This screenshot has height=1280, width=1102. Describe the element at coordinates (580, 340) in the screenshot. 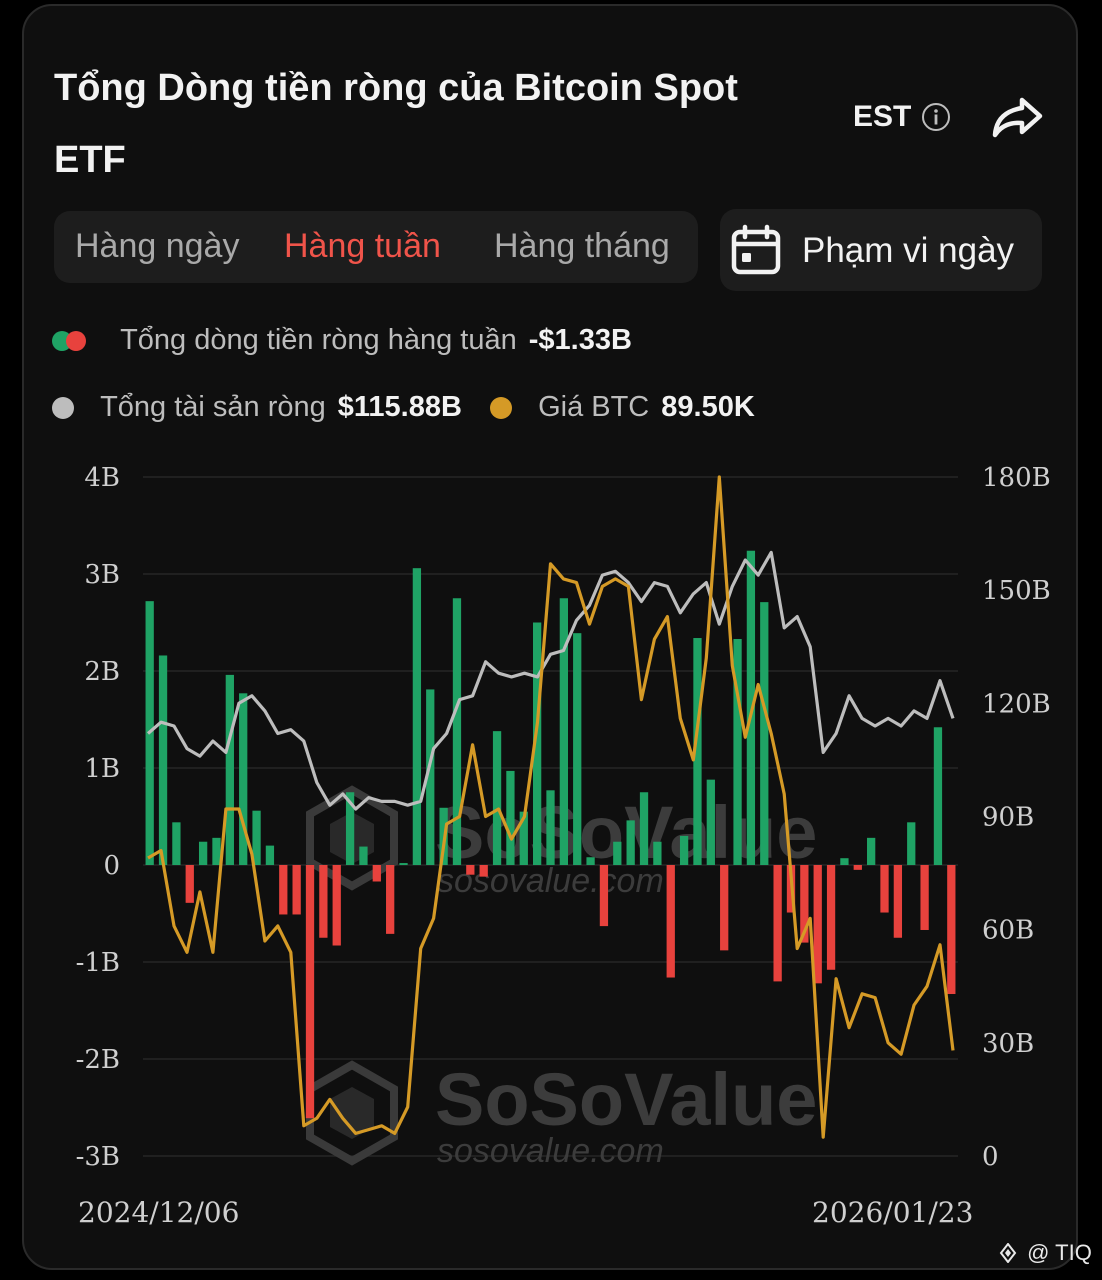

I see `inflow-legend-value: -$1.33B` at that location.